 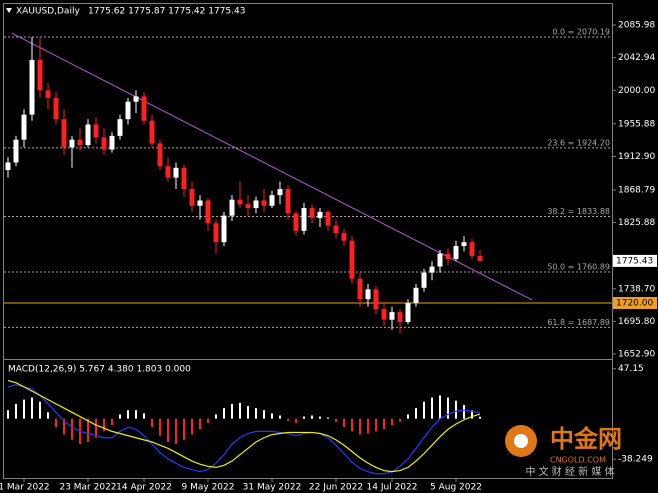 What do you see at coordinates (336, 488) in the screenshot?
I see `x-tick-label: 22 Jun 2022` at bounding box center [336, 488].